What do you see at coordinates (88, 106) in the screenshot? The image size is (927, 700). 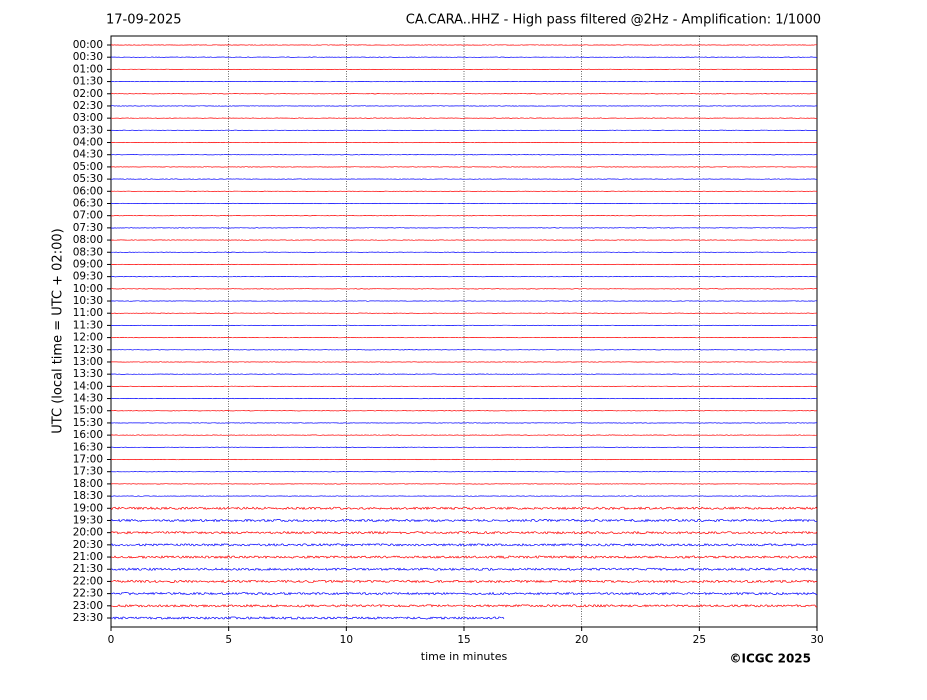 I see `y-tick-label: 02:30` at bounding box center [88, 106].